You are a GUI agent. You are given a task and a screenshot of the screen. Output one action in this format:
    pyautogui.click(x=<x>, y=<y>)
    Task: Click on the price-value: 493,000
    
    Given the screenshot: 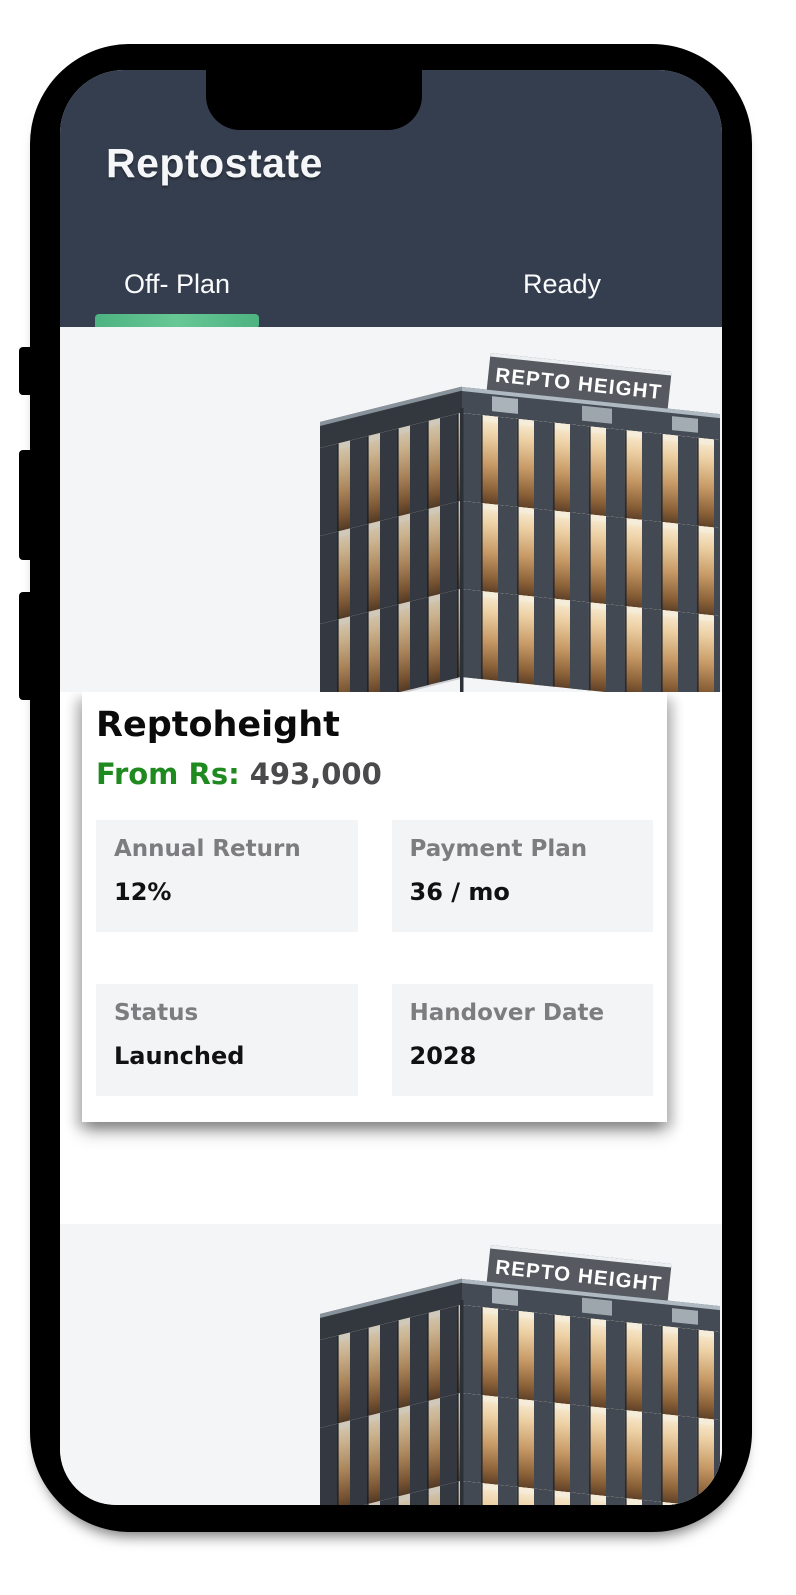 What is the action you would take?
    pyautogui.click(x=315, y=774)
    